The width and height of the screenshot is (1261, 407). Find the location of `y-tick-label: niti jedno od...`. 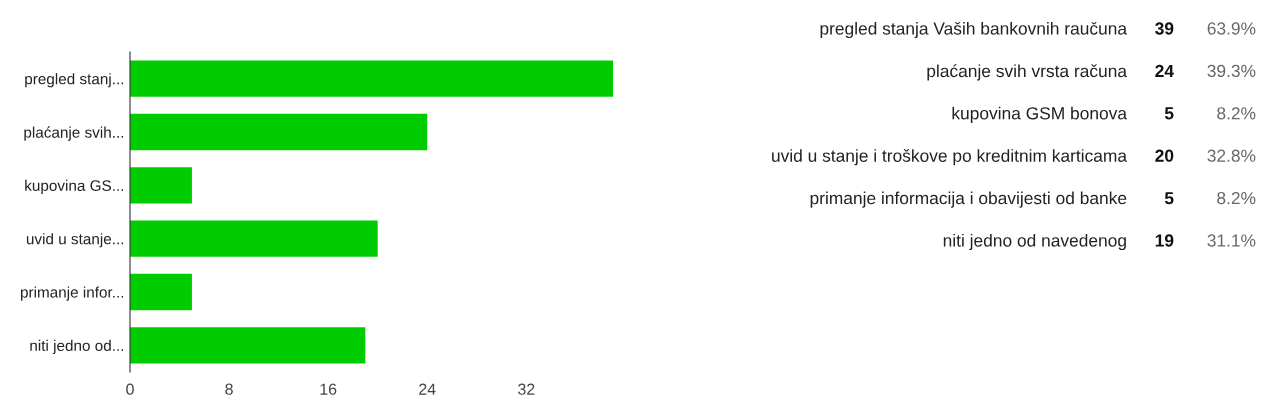

y-tick-label: niti jedno od... is located at coordinates (77, 347).